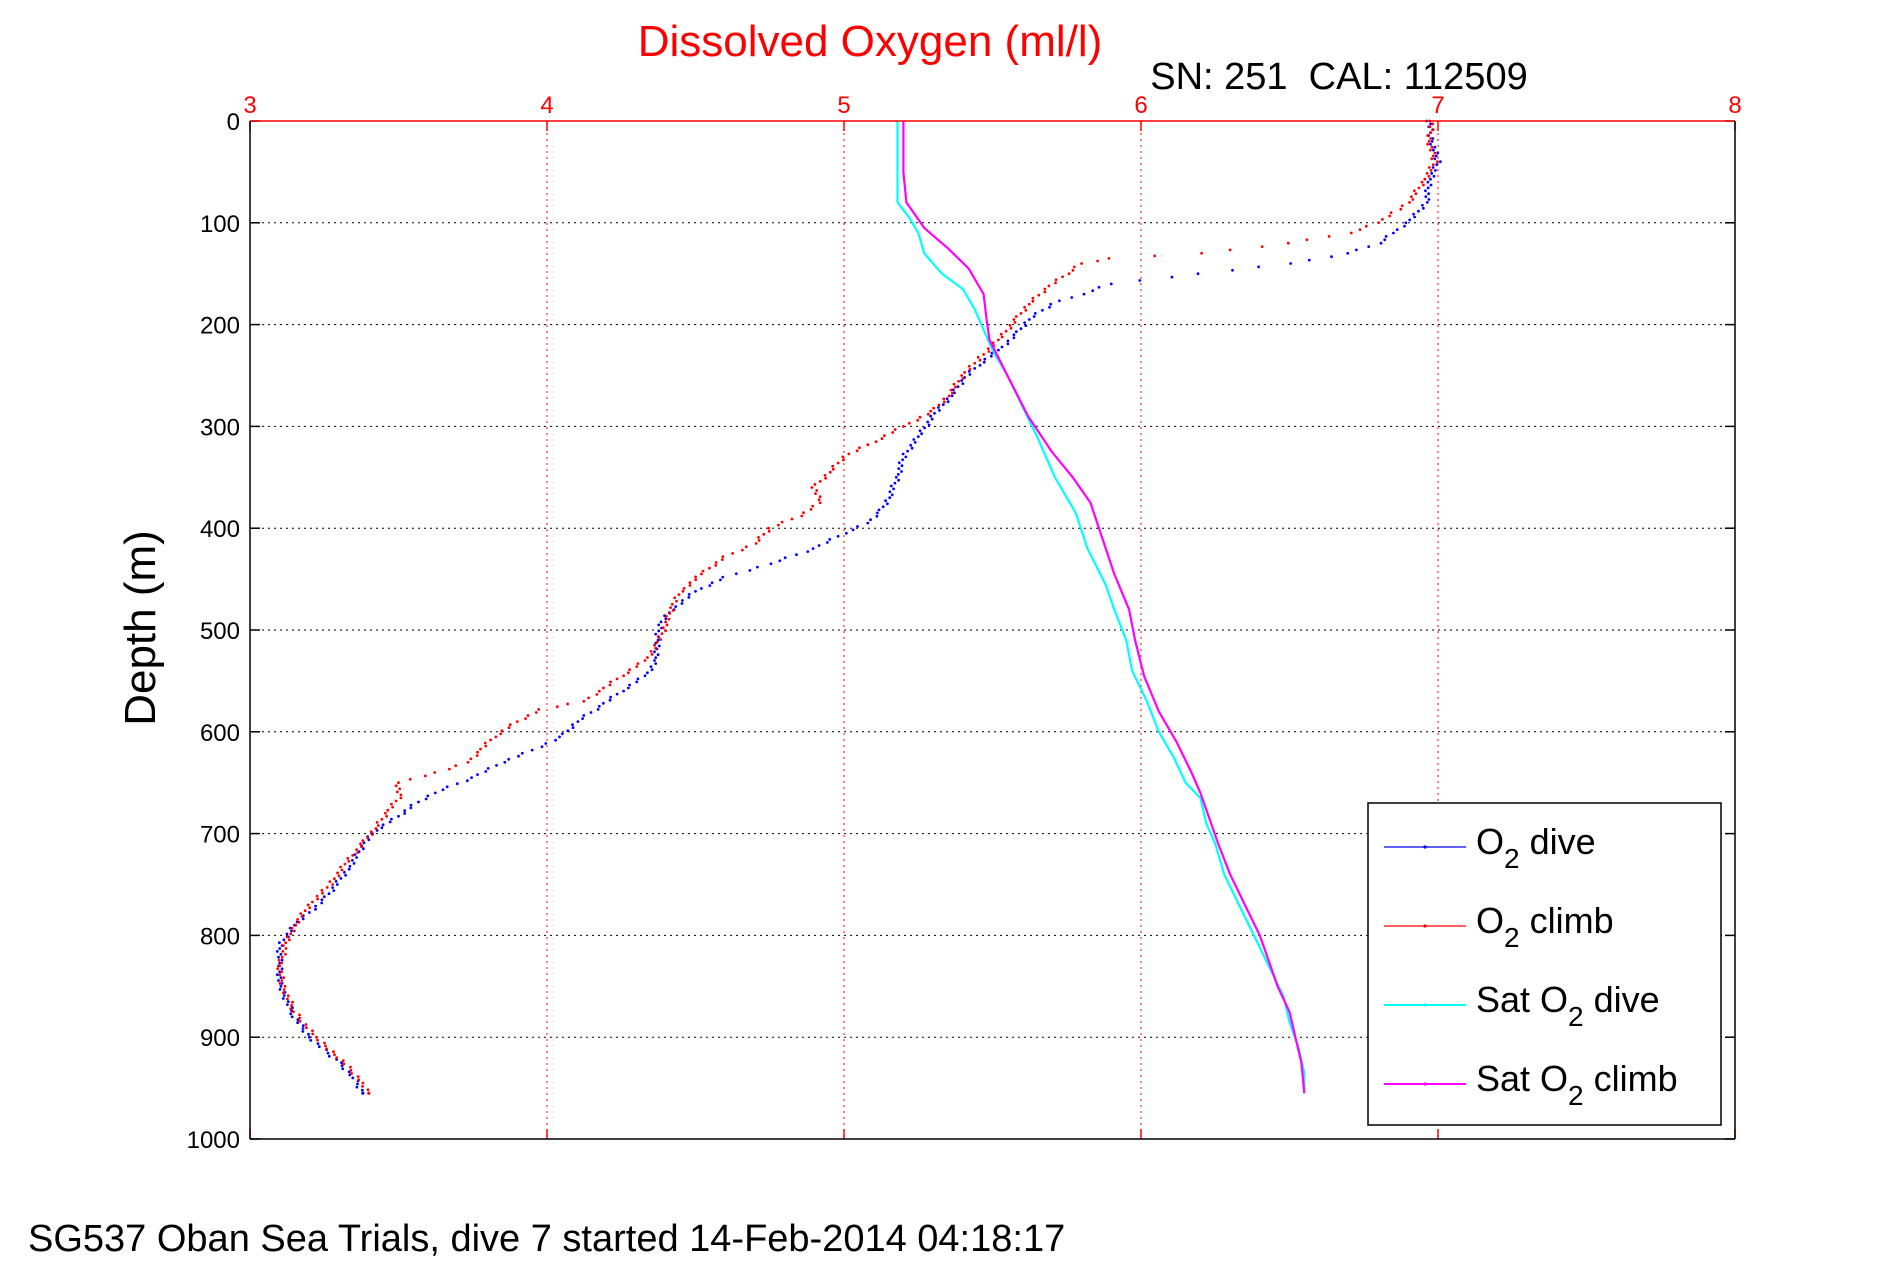  Describe the element at coordinates (1425, 1005) in the screenshot. I see `legend-swatch-marker` at that location.